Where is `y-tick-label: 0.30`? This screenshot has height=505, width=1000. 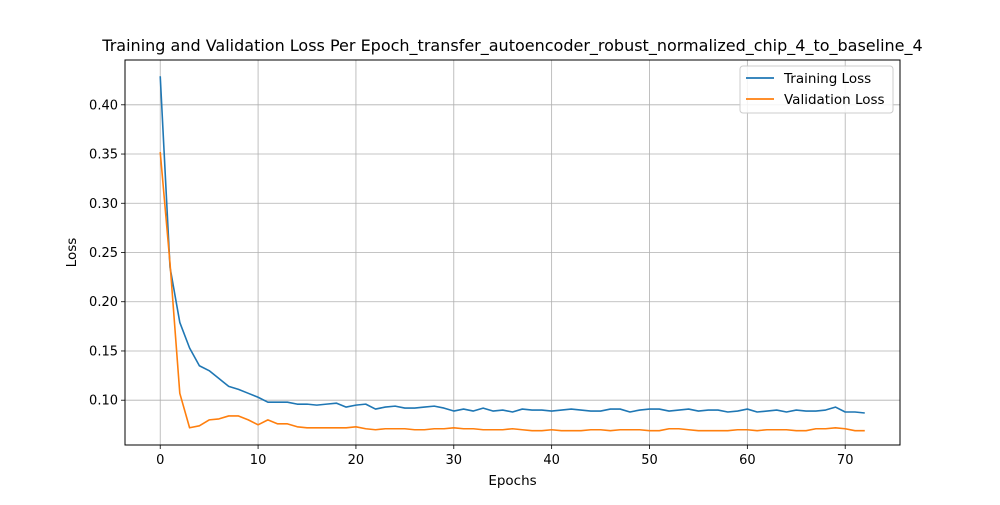
y-tick-label: 0.30 is located at coordinates (103, 204).